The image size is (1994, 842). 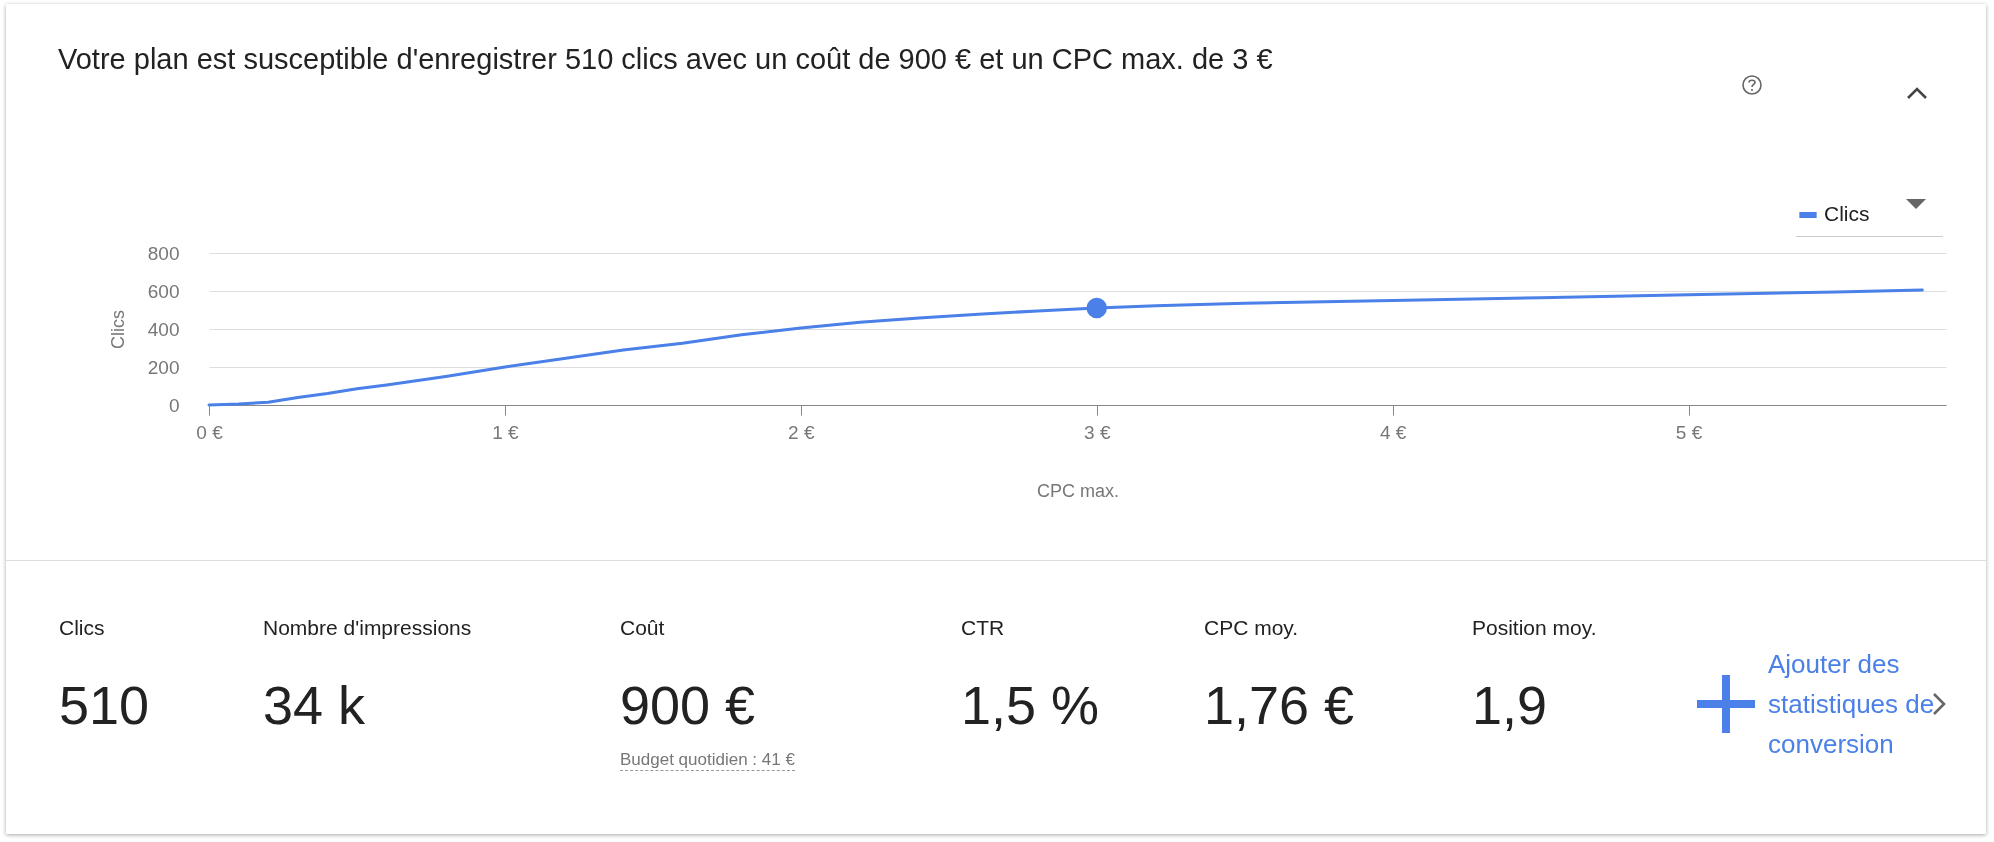 I want to click on category-label: CPC moy., so click(x=1252, y=628).